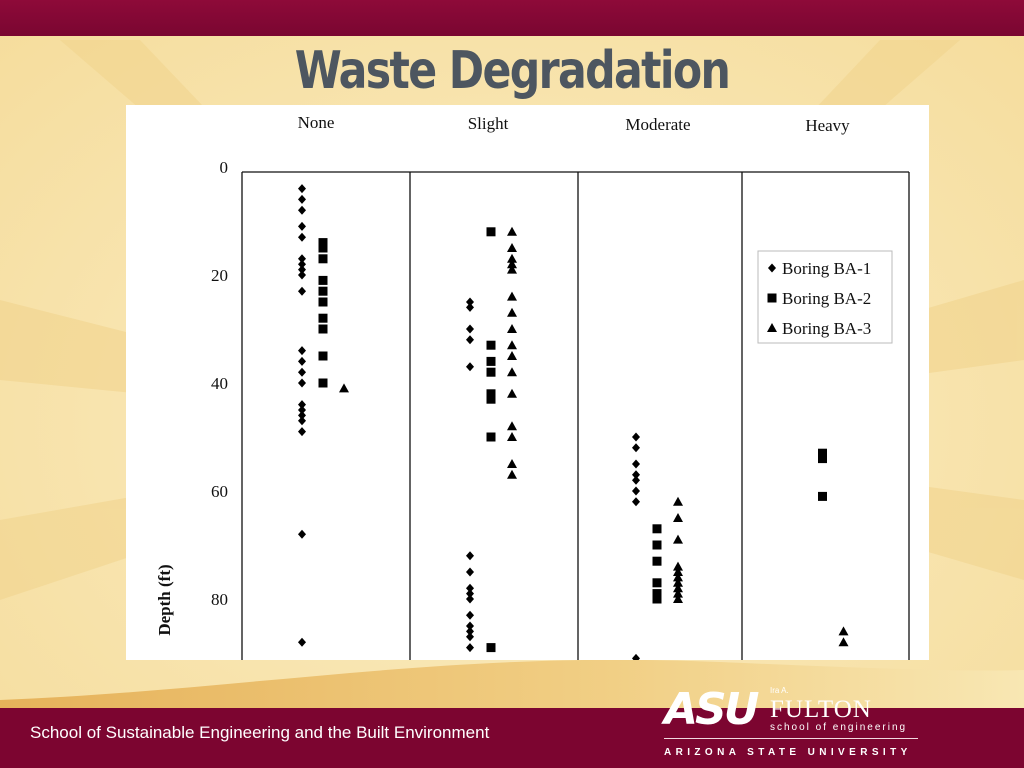 Image resolution: width=1024 pixels, height=768 pixels. I want to click on top-bar, so click(512, 18).